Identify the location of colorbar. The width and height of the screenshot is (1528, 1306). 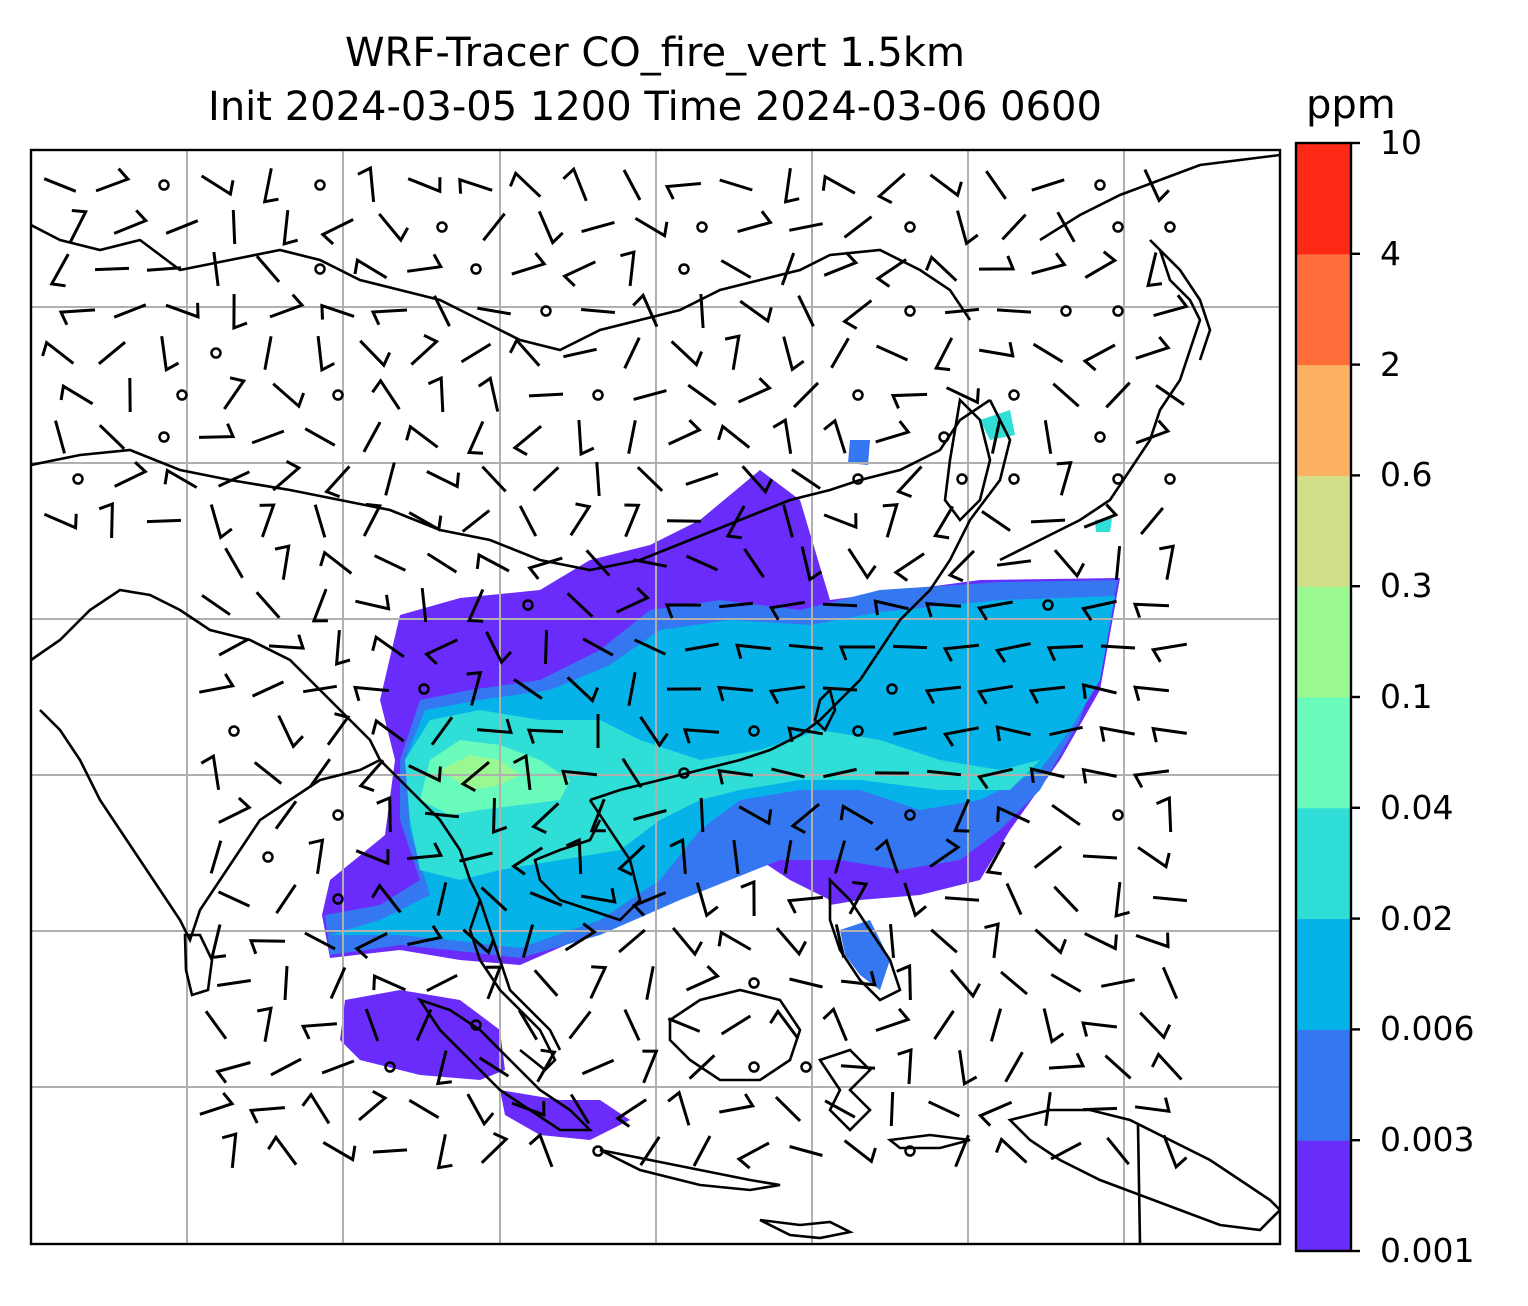
(1323, 697).